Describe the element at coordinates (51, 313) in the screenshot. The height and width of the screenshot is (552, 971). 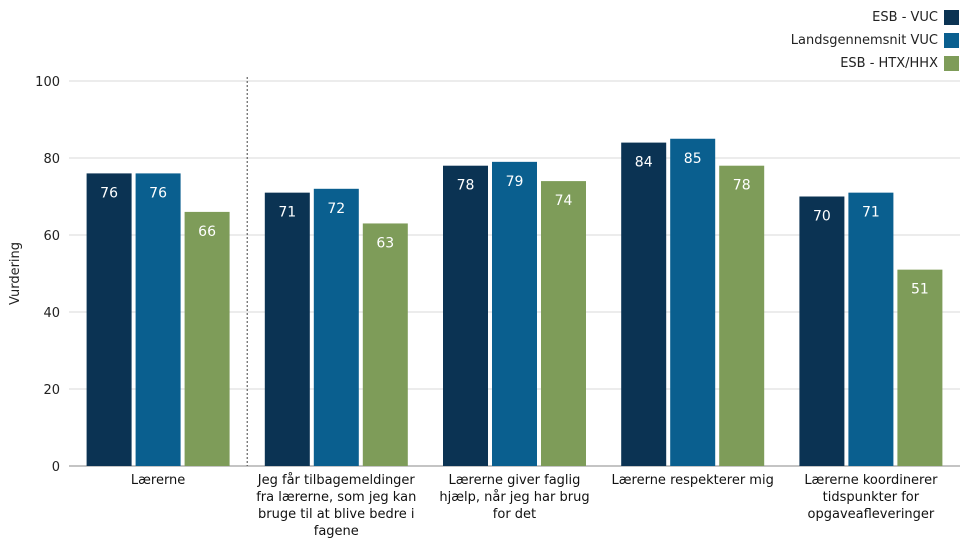
I see `y-tick-label: 40` at that location.